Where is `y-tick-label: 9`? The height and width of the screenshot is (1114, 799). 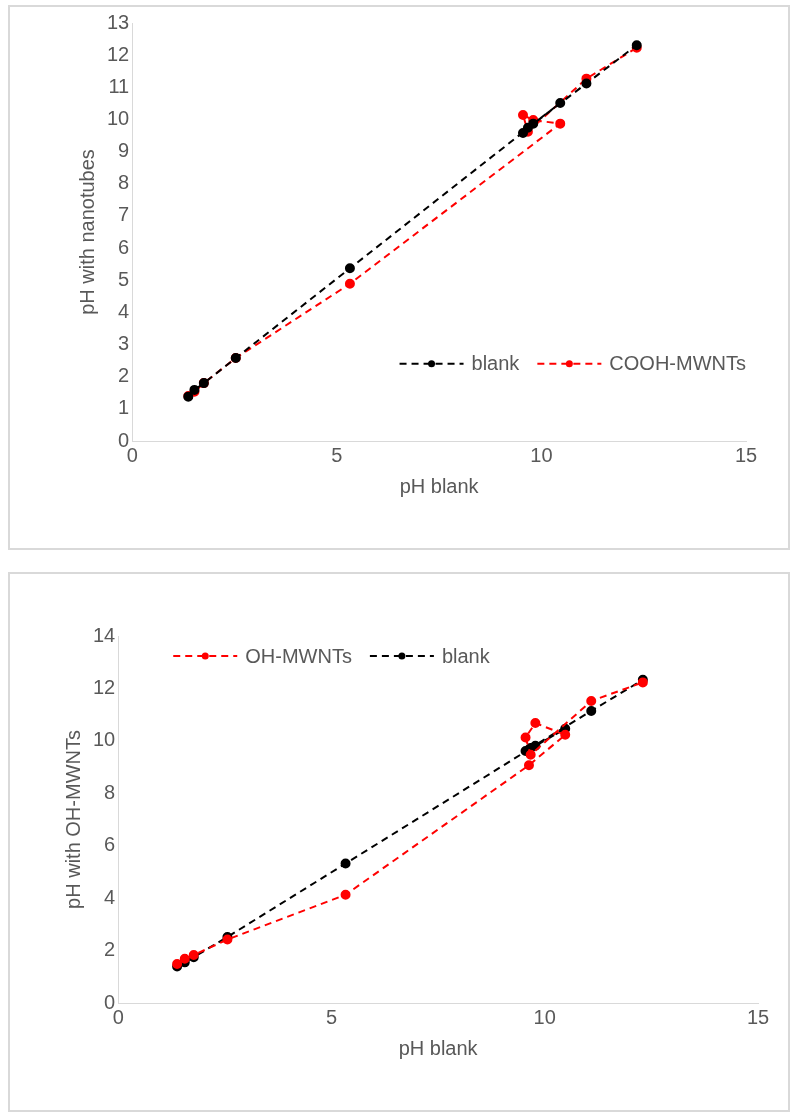 y-tick-label: 9 is located at coordinates (124, 150).